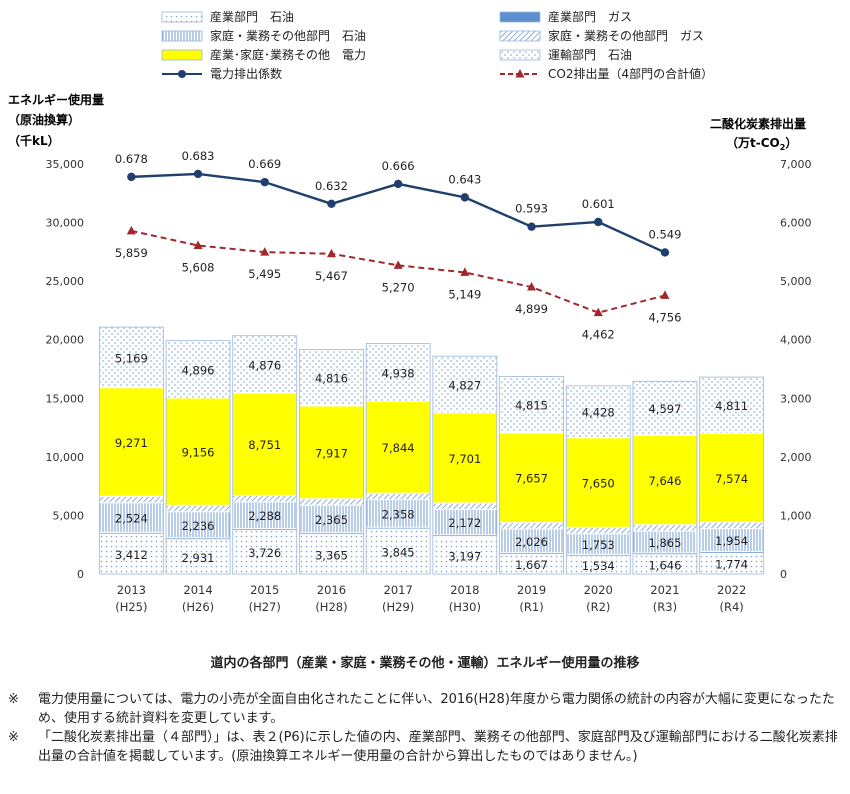 Image resolution: width=850 pixels, height=794 pixels. Describe the element at coordinates (664, 590) in the screenshot. I see `x-tick-year: 2021` at that location.